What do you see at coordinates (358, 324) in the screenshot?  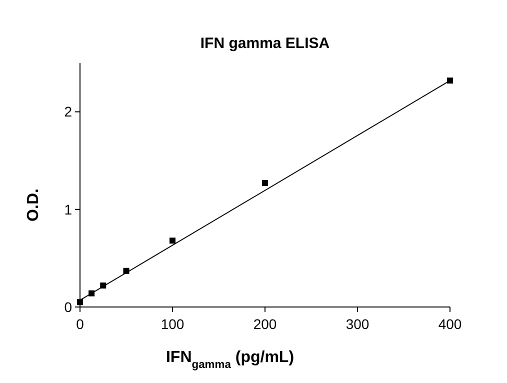 I see `x-tick-label: 300` at bounding box center [358, 324].